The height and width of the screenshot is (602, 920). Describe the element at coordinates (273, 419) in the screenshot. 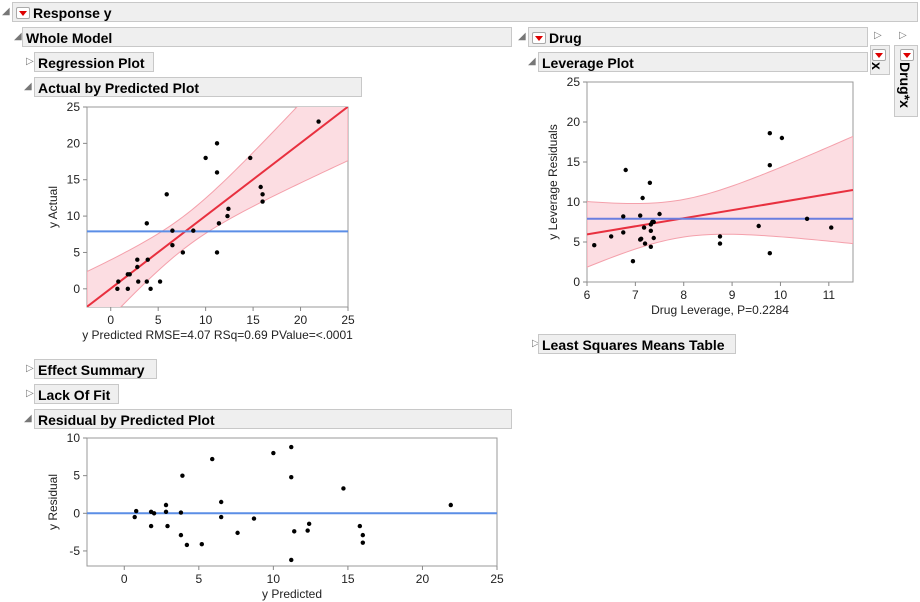

I see `residual-by-predicted-header: Residual by Predicted Plot` at that location.